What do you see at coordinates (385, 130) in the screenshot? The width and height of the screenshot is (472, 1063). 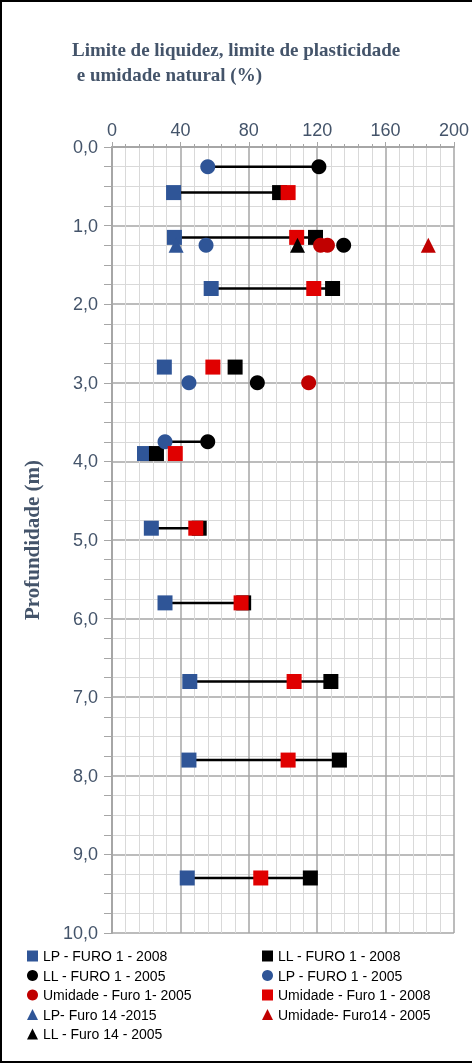 I see `x-tick-label: 160` at bounding box center [385, 130].